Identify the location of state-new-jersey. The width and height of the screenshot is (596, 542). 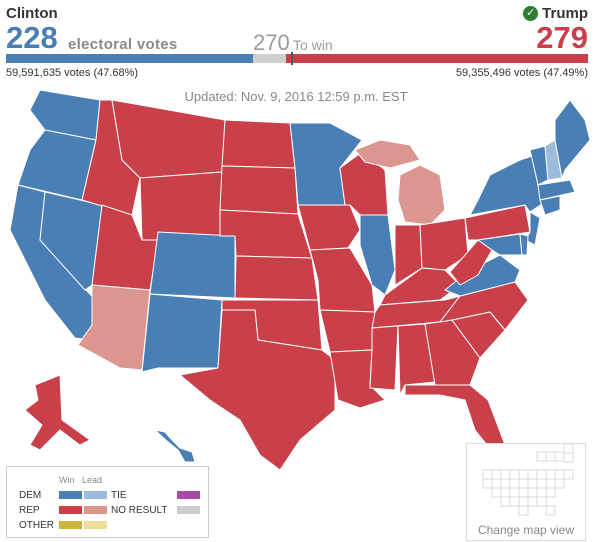
(532, 228).